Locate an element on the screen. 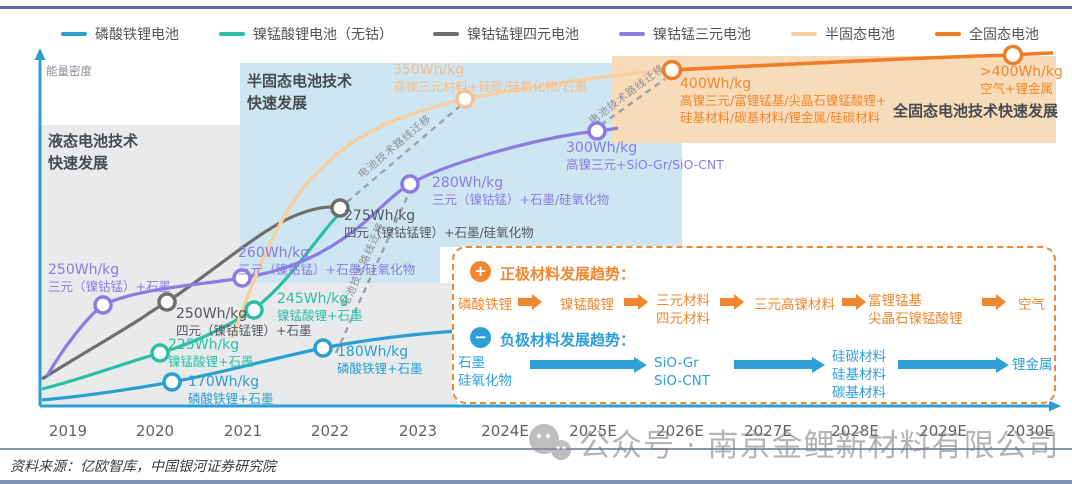 The image size is (1072, 484). legend-label: 镍钴锰三元电池 is located at coordinates (702, 35).